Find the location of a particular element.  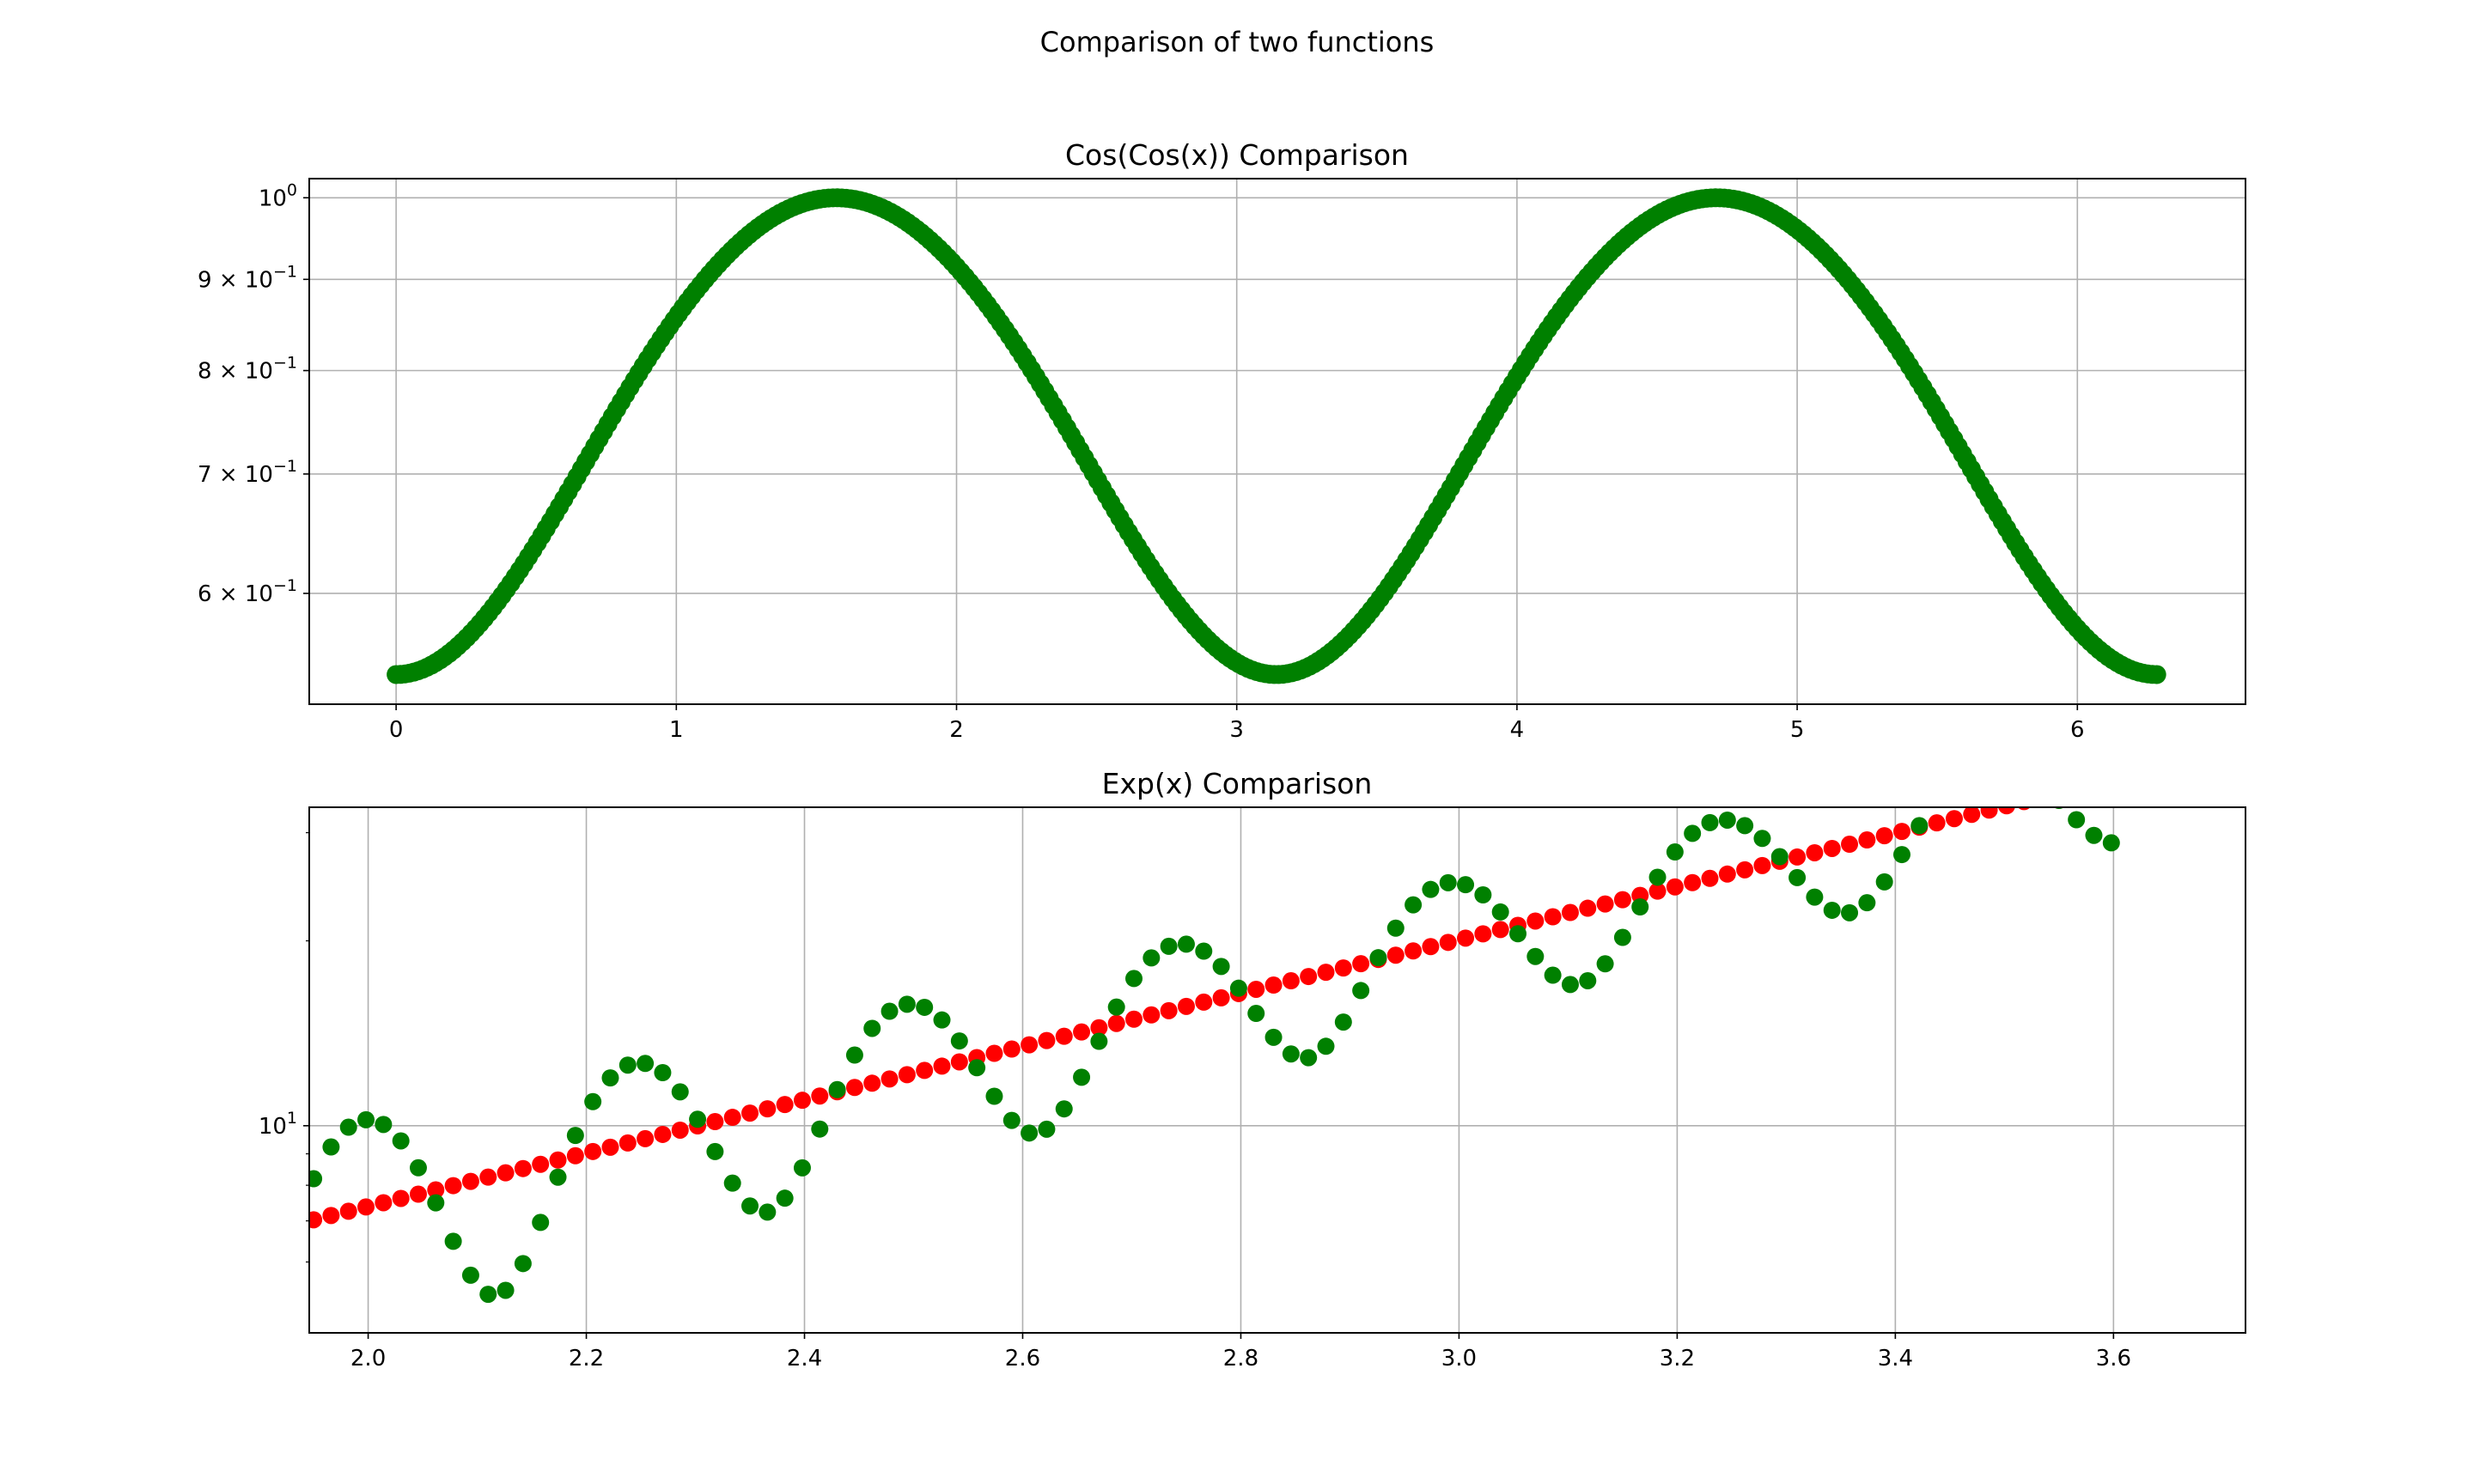

x-tick-label: 5 is located at coordinates (1797, 730).